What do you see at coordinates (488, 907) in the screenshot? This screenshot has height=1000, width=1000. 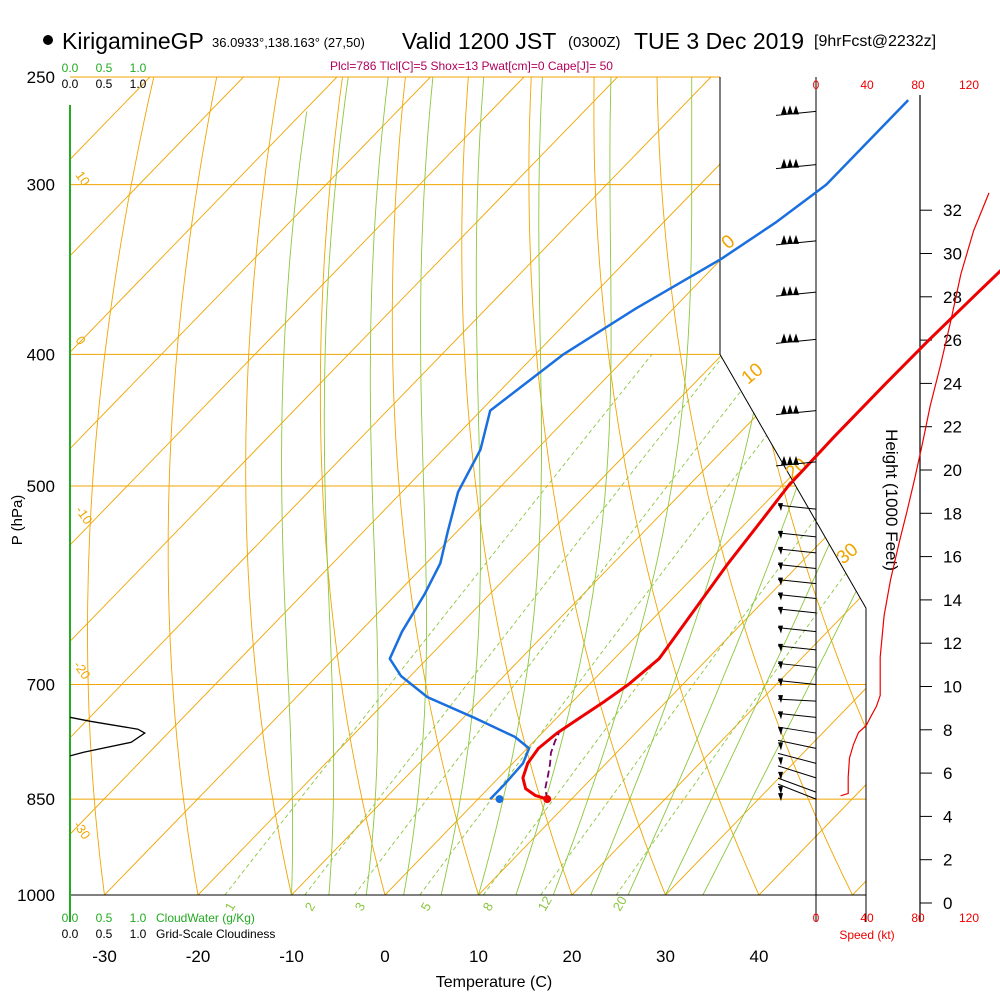 I see `mixing-ratio-label: 8` at bounding box center [488, 907].